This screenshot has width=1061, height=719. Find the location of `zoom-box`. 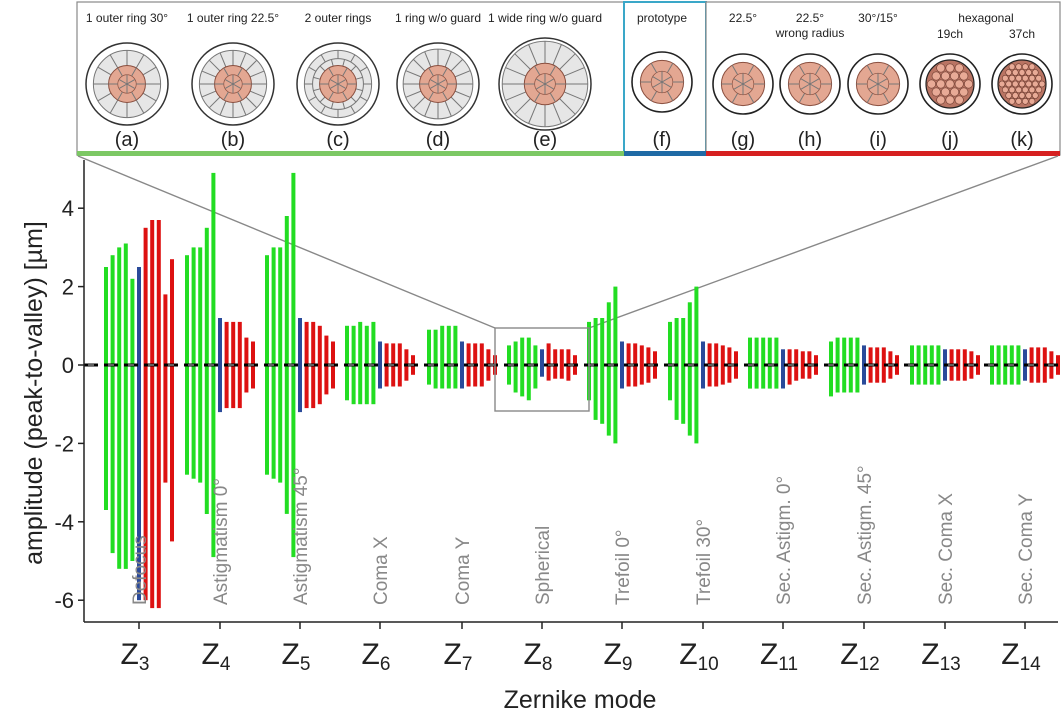

zoom-box is located at coordinates (542, 369).